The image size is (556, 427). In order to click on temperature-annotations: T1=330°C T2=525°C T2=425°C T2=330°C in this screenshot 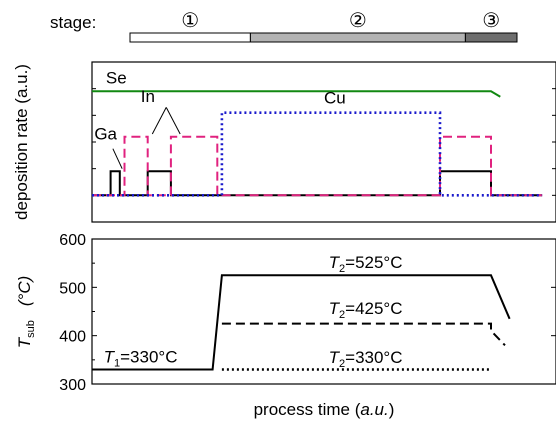, I will do `click(253, 311)`.